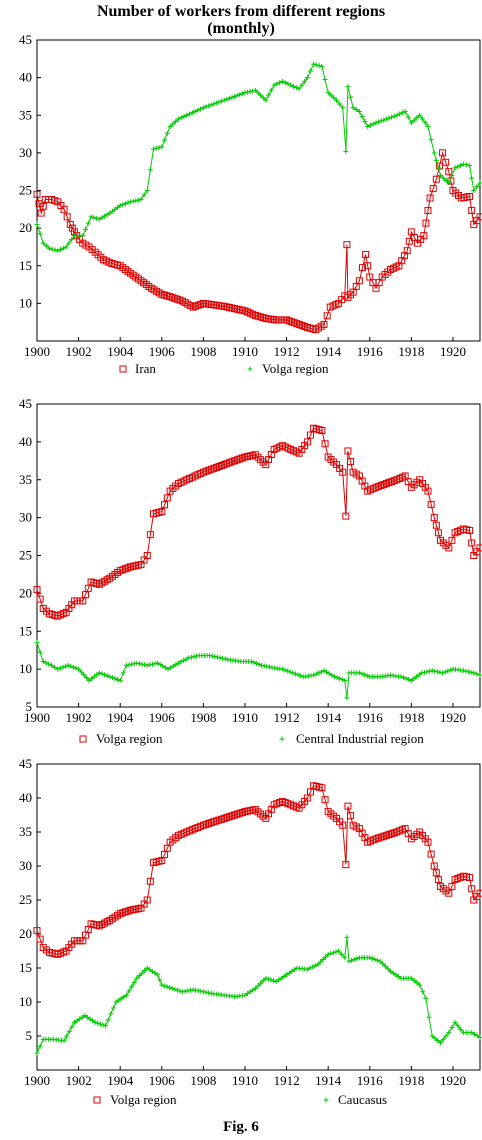 The width and height of the screenshot is (482, 1140). What do you see at coordinates (120, 351) in the screenshot?
I see `x-tick-label: 1904` at bounding box center [120, 351].